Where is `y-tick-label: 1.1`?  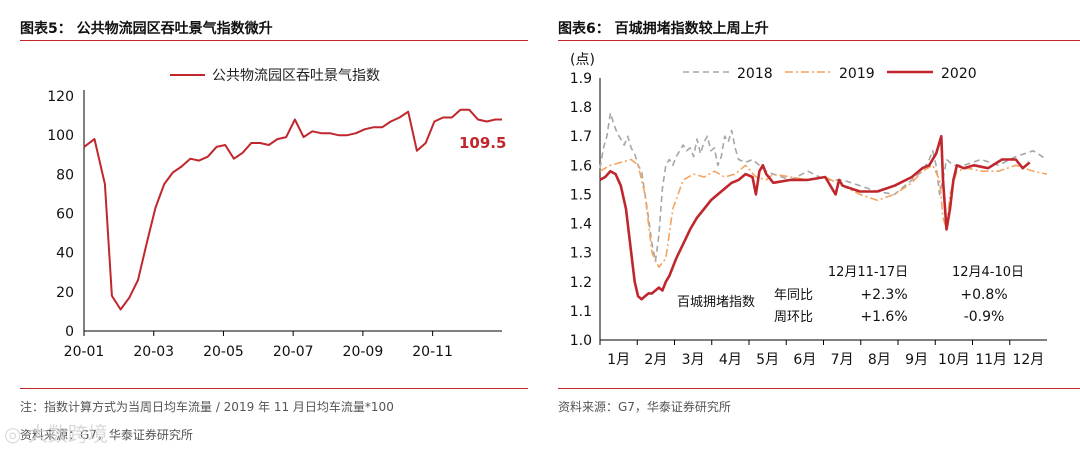
y-tick-label: 1.1 is located at coordinates (581, 312).